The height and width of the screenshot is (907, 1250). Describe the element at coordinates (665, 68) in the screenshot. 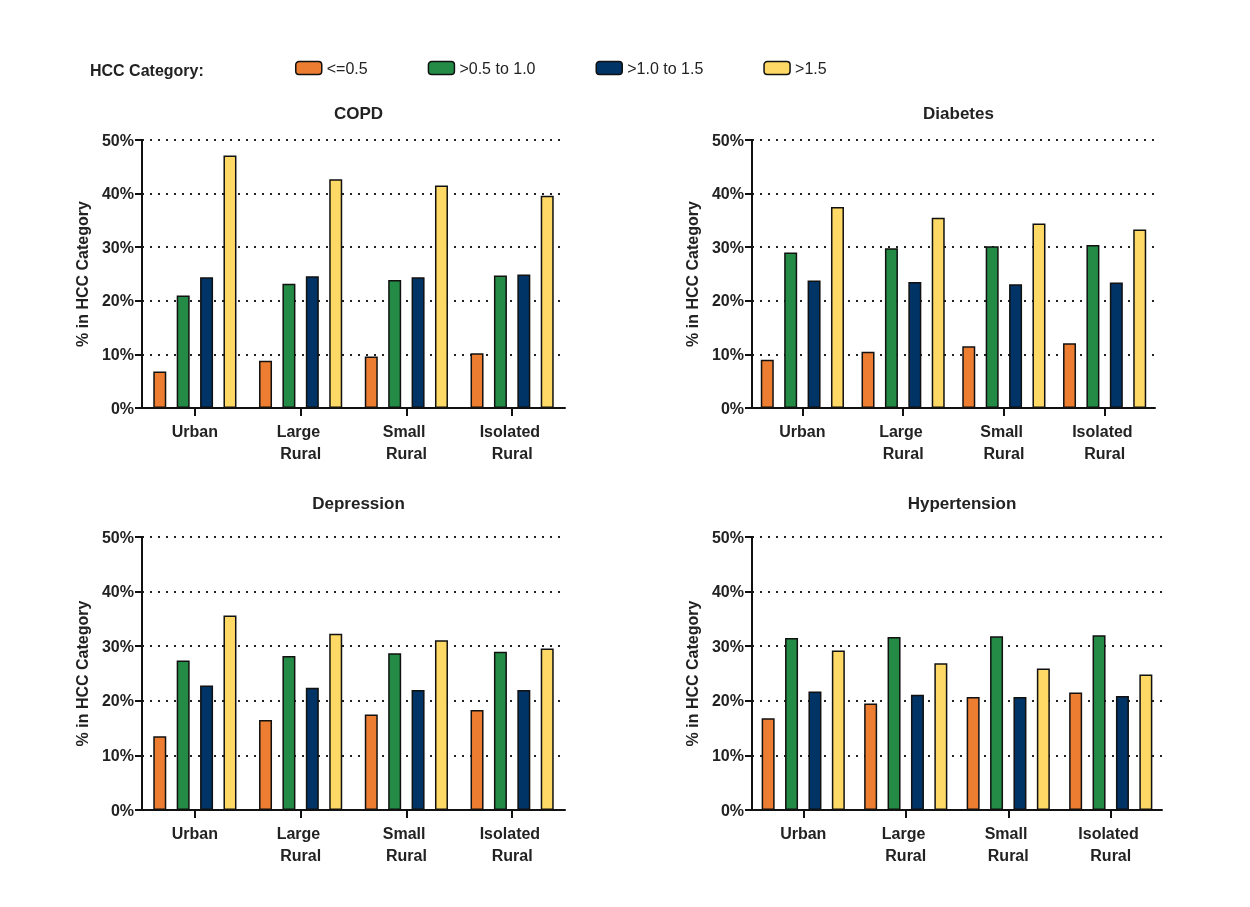

I see `legend-label: >1.0 to 1.5` at that location.